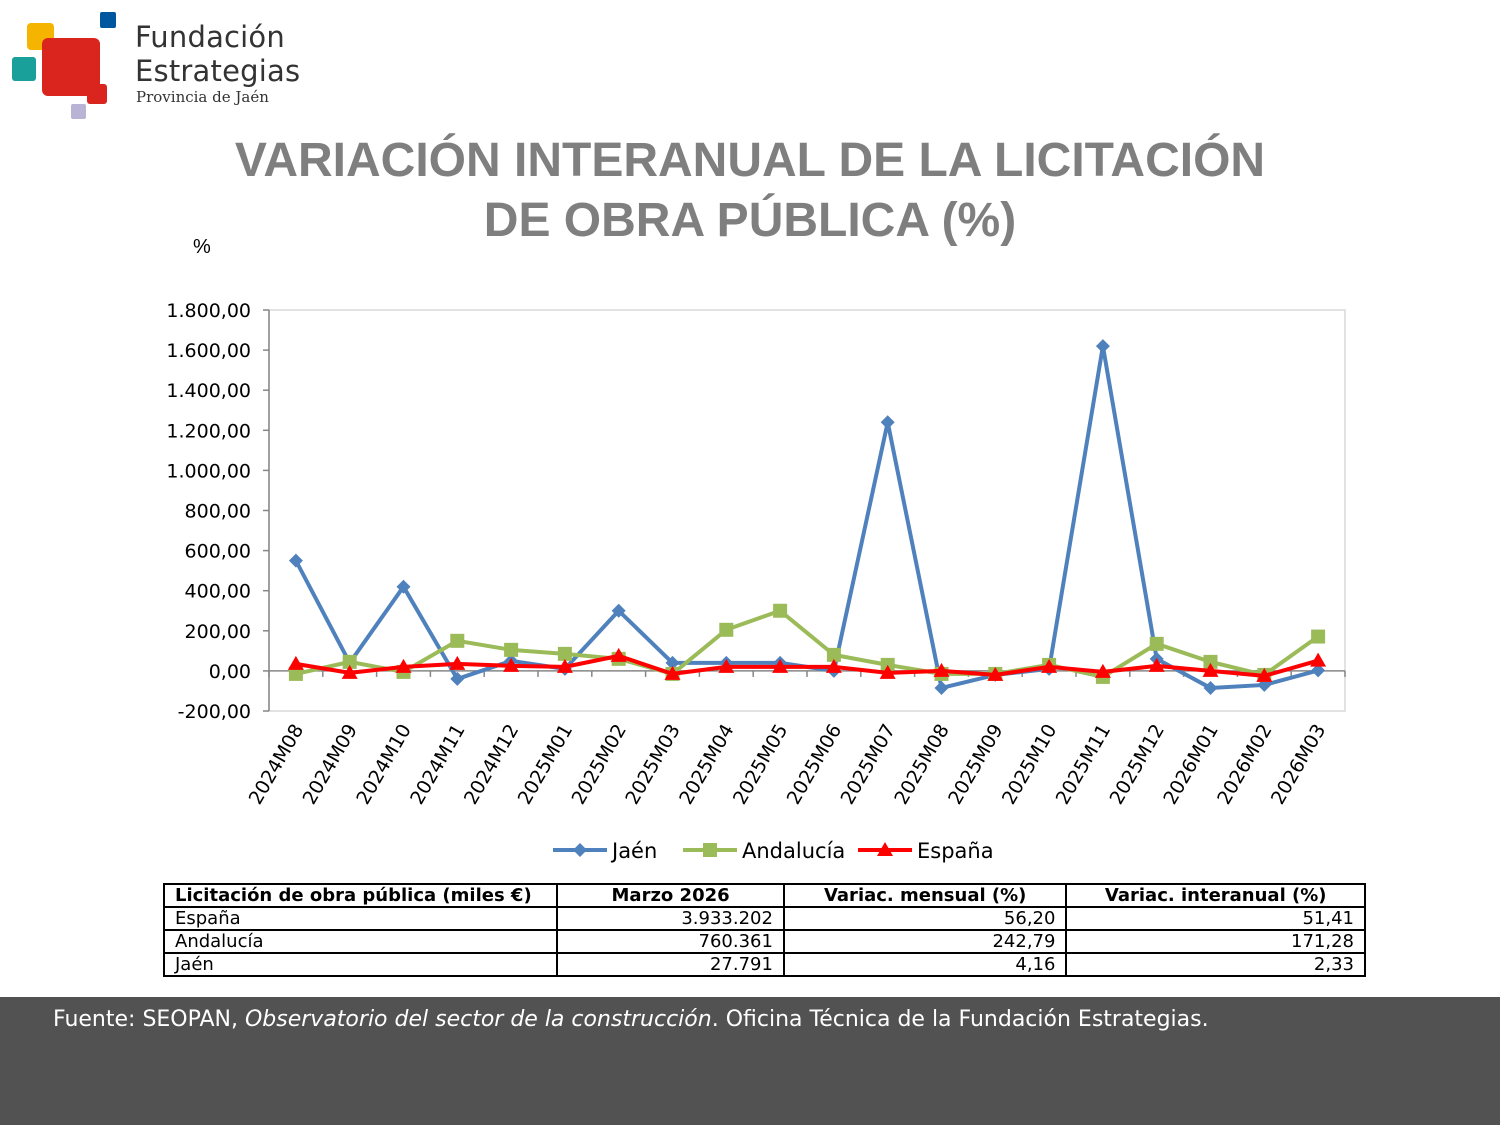 This screenshot has width=1500, height=1125. What do you see at coordinates (218, 71) in the screenshot?
I see `brand-name-line2: Estrategias` at bounding box center [218, 71].